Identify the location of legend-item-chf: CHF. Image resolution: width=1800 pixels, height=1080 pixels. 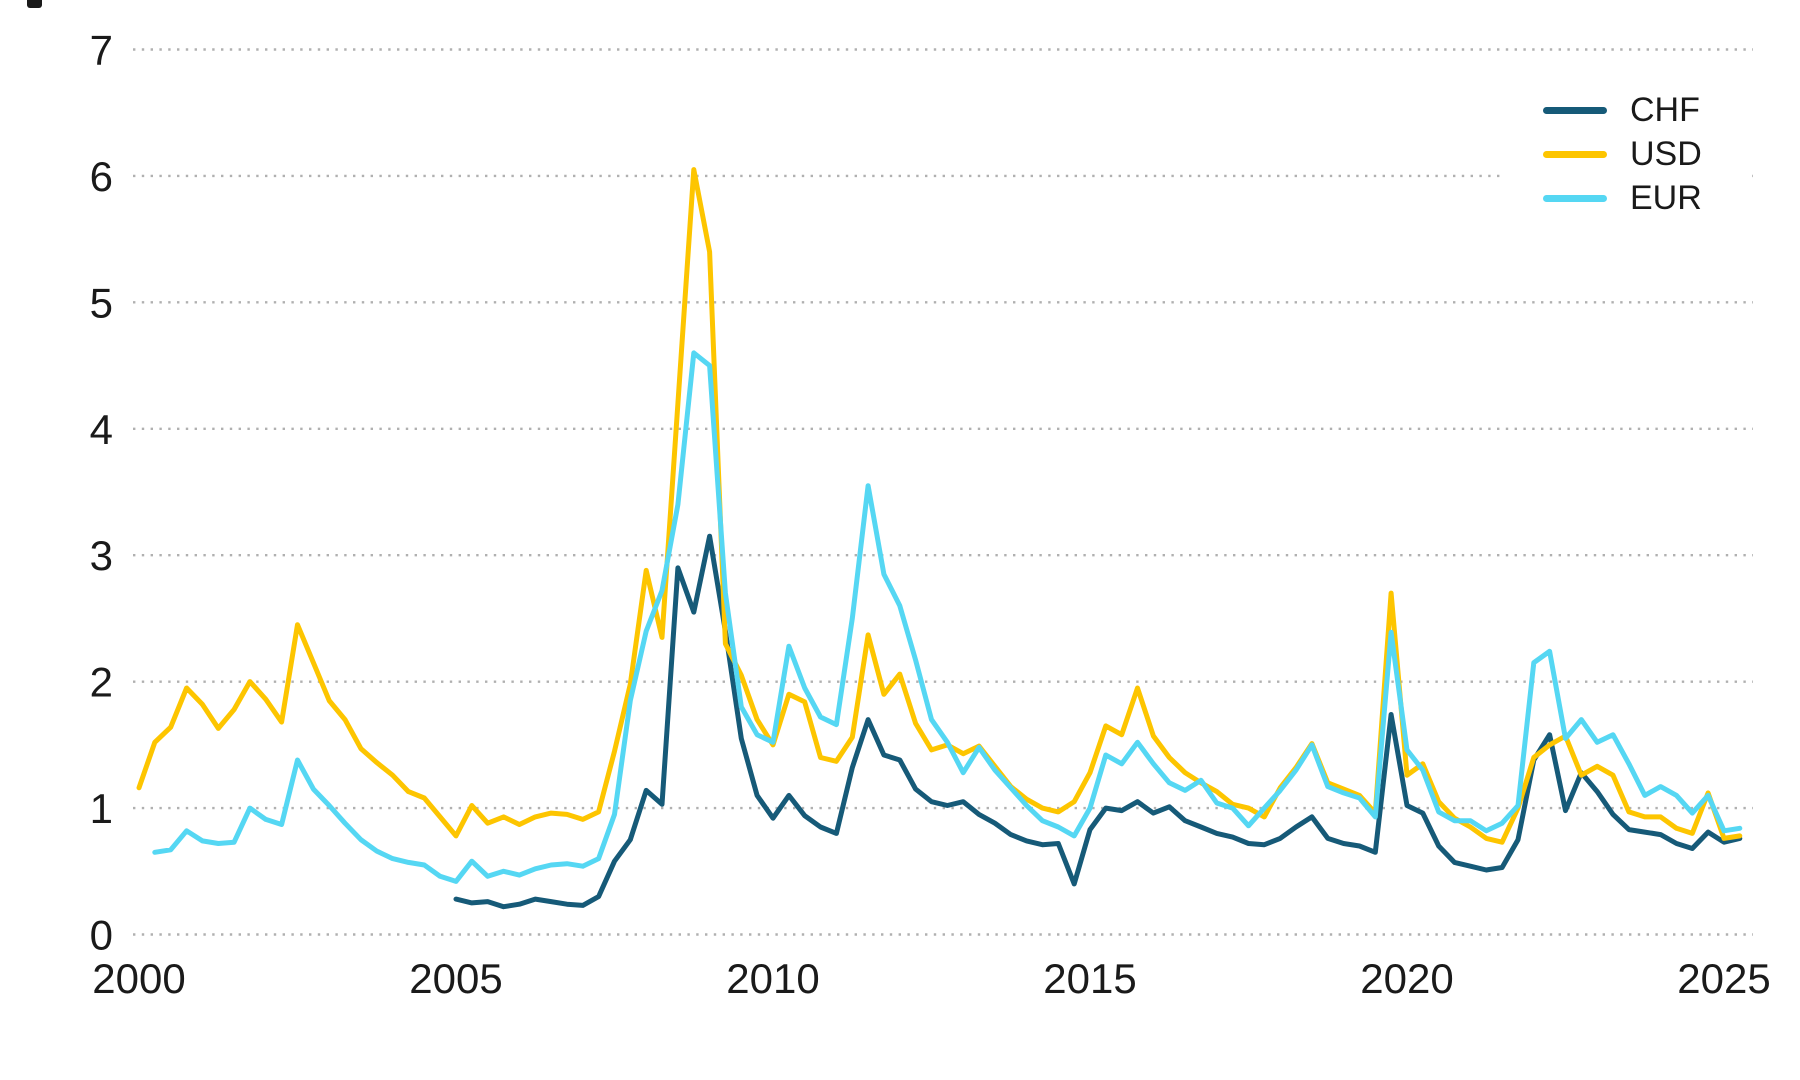
(1626, 110).